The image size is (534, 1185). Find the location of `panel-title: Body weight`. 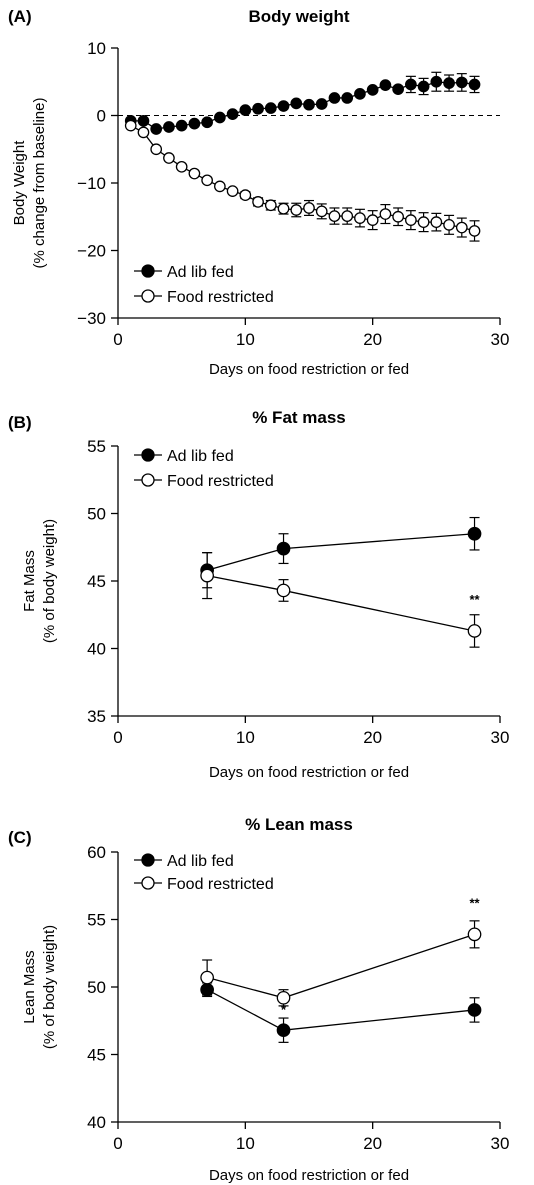

panel-title: Body weight is located at coordinates (298, 16).